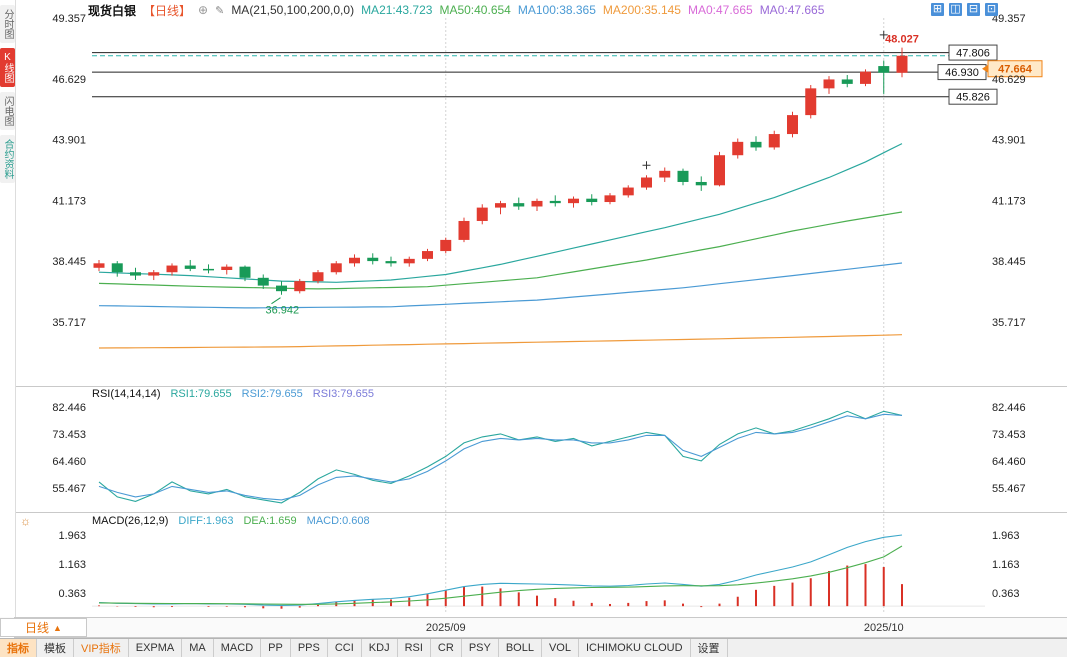 Image resolution: width=1067 pixels, height=657 pixels. What do you see at coordinates (37, 628) in the screenshot?
I see `period-text: 日线` at bounding box center [37, 628].